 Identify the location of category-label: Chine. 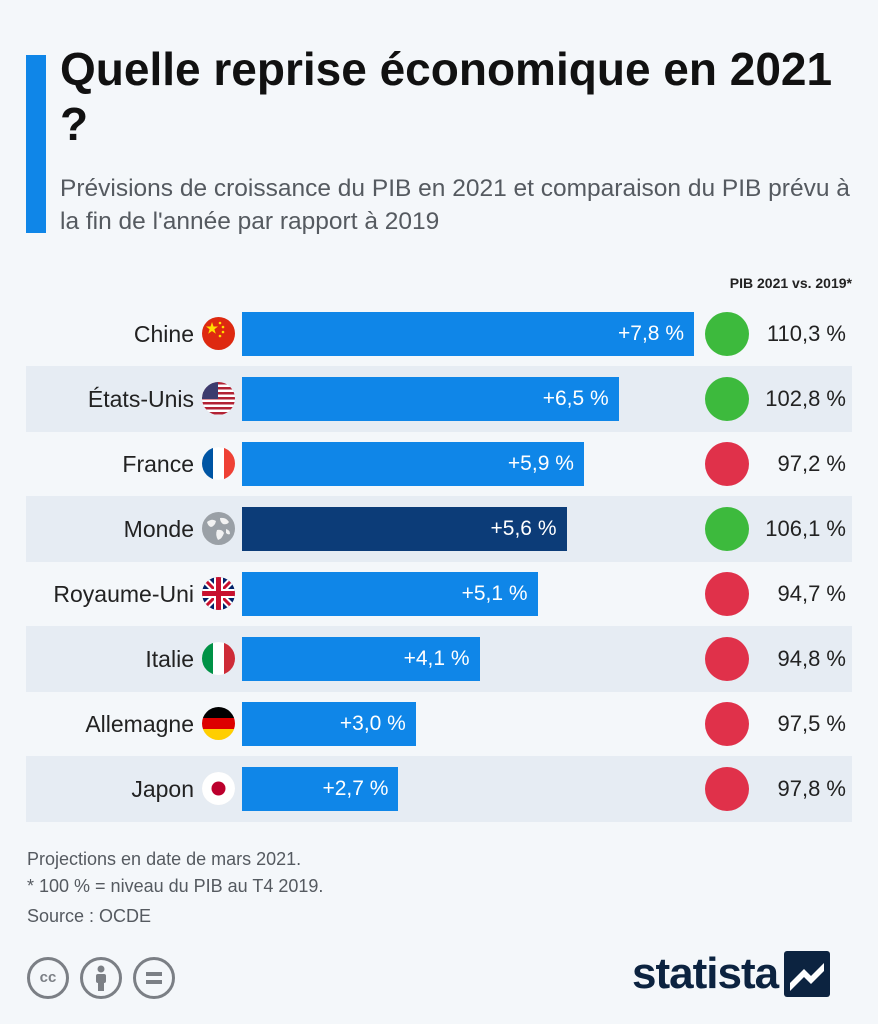
(163, 334).